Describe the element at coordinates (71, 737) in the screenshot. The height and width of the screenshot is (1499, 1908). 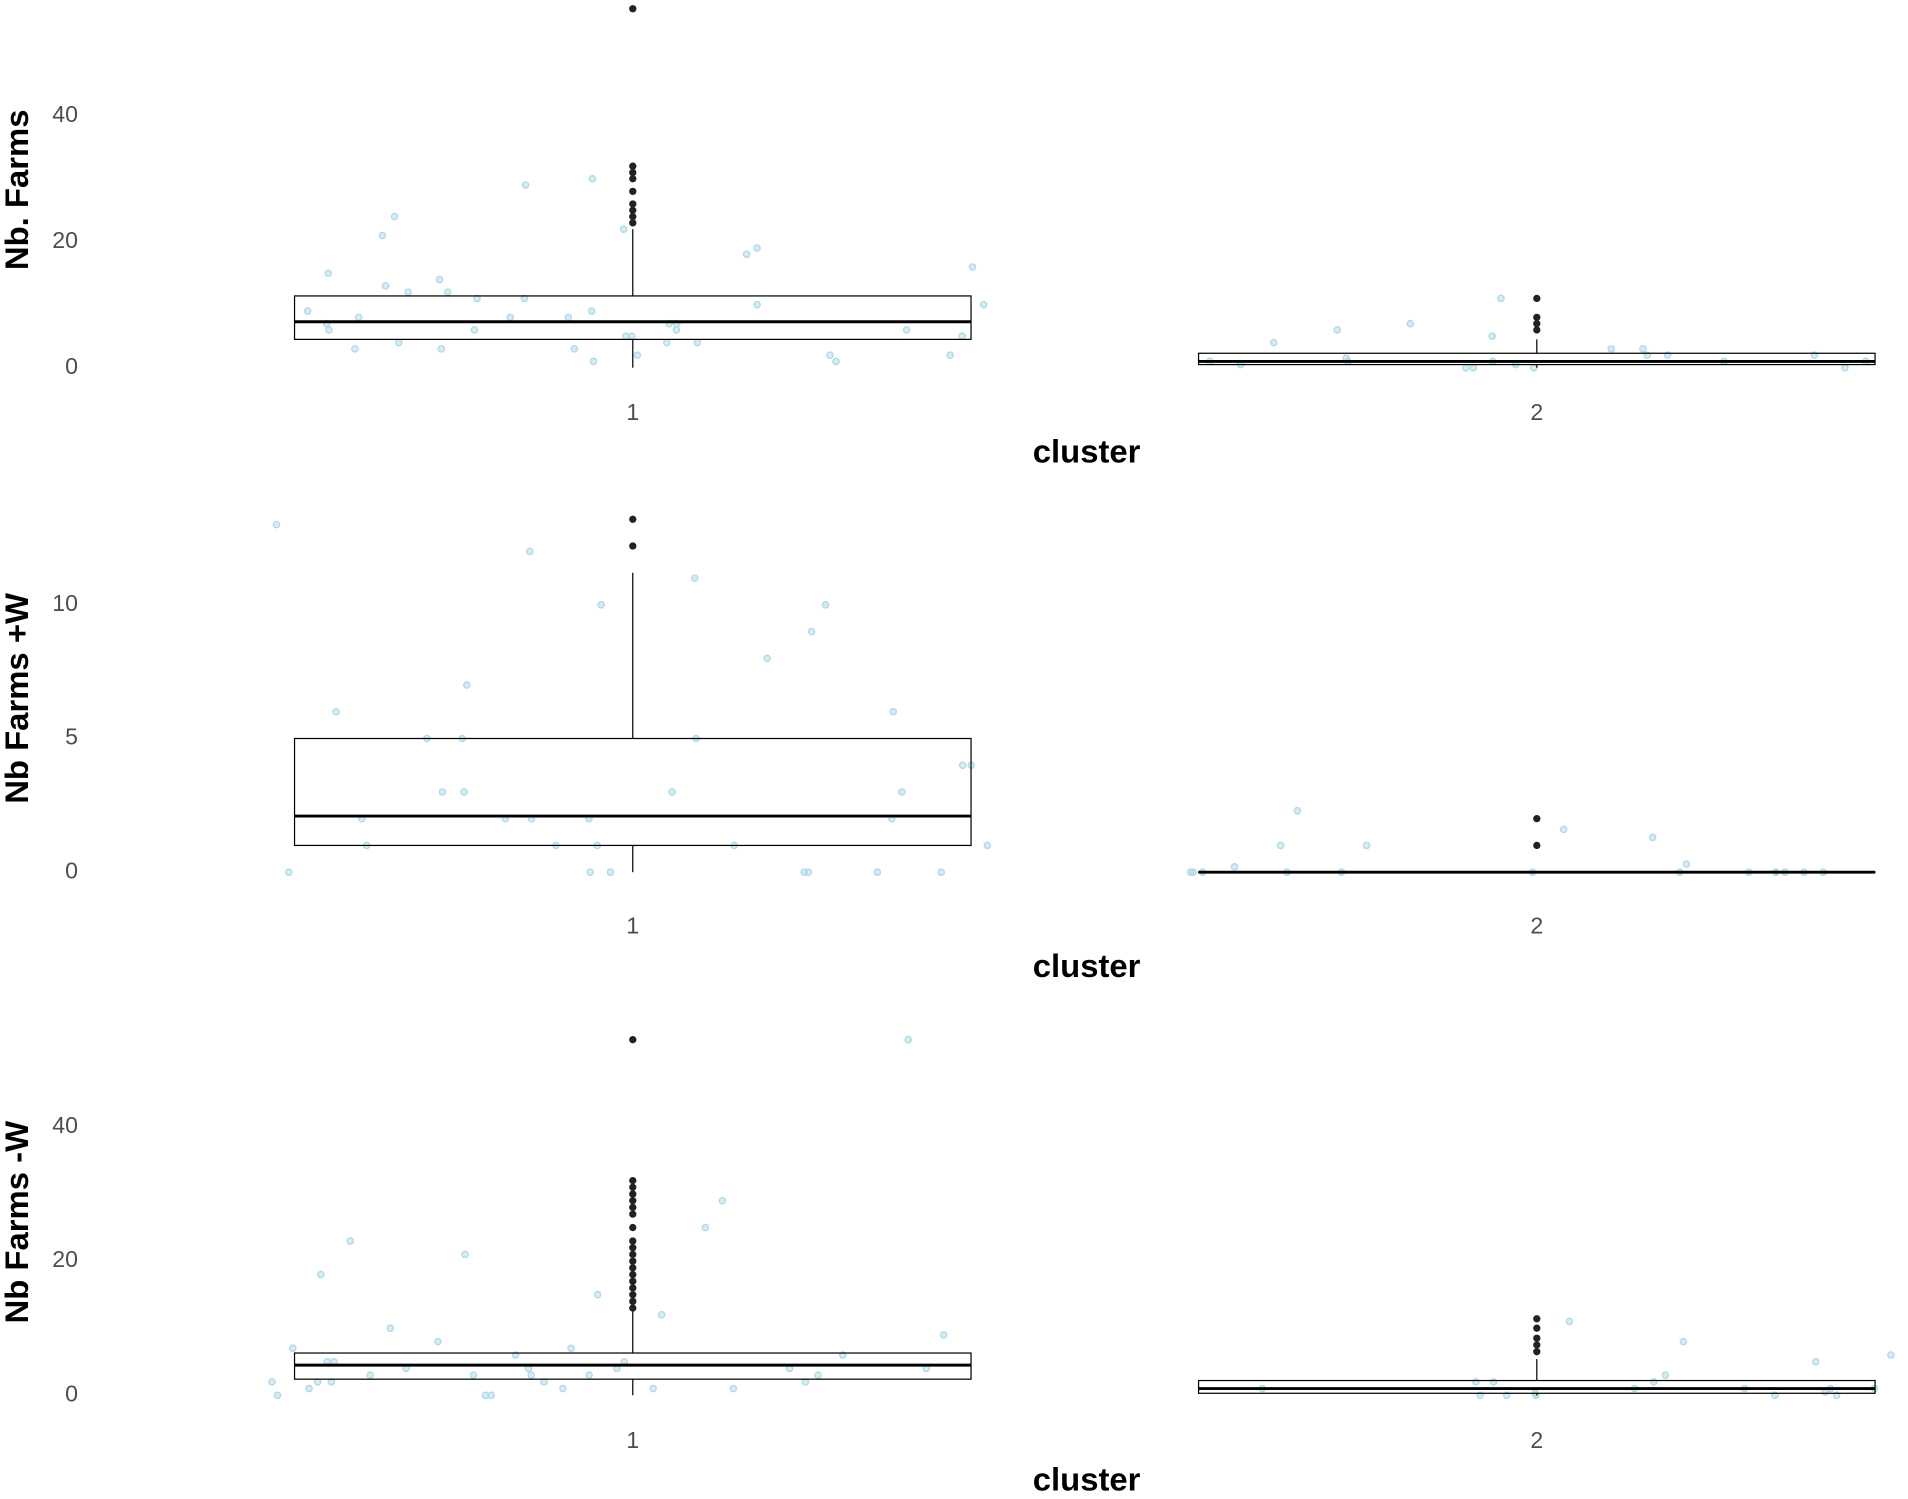
I see `y-tick-label: 5` at that location.